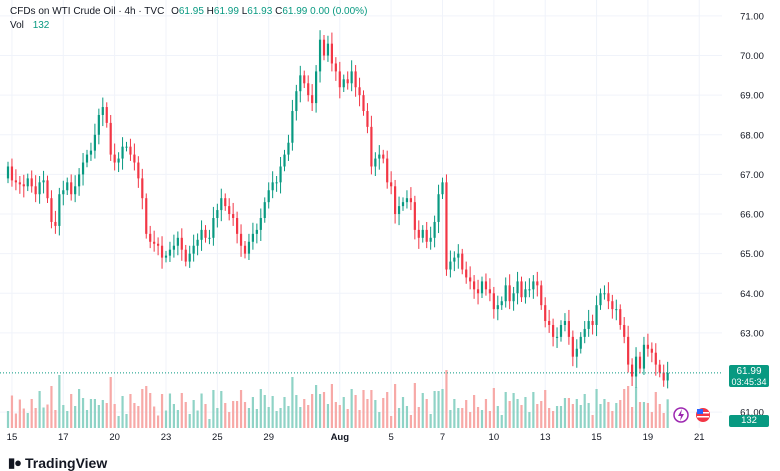  Describe the element at coordinates (41, 25) in the screenshot. I see `volume-value: 132` at that location.